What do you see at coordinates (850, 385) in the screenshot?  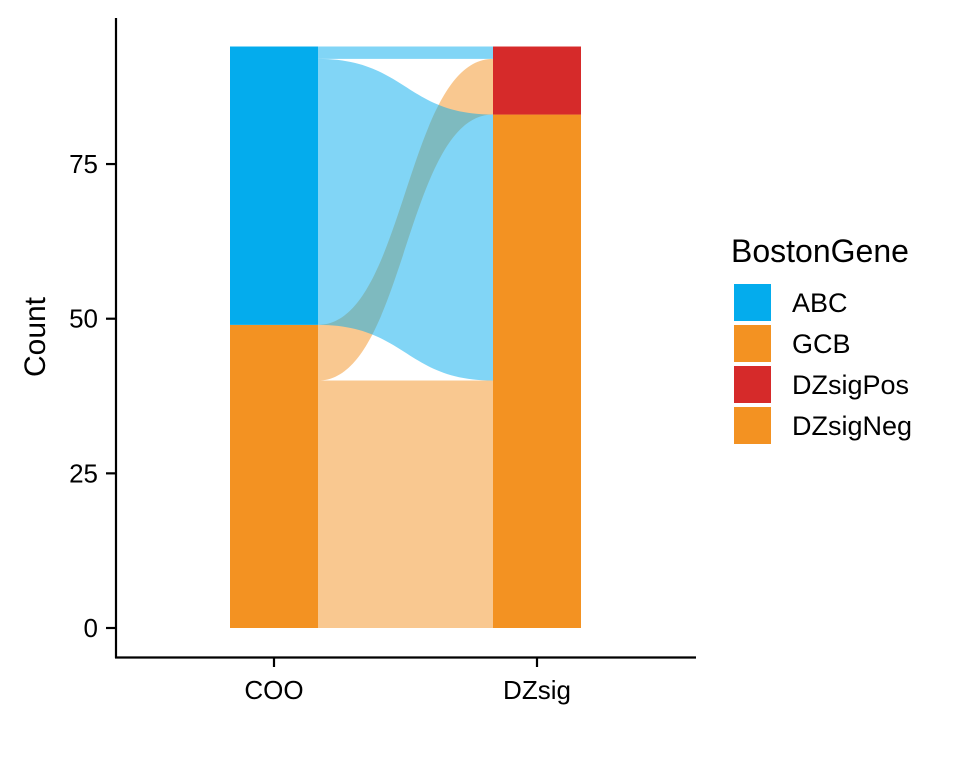 I see `legend-label-dzsigpos: DZsigPos` at bounding box center [850, 385].